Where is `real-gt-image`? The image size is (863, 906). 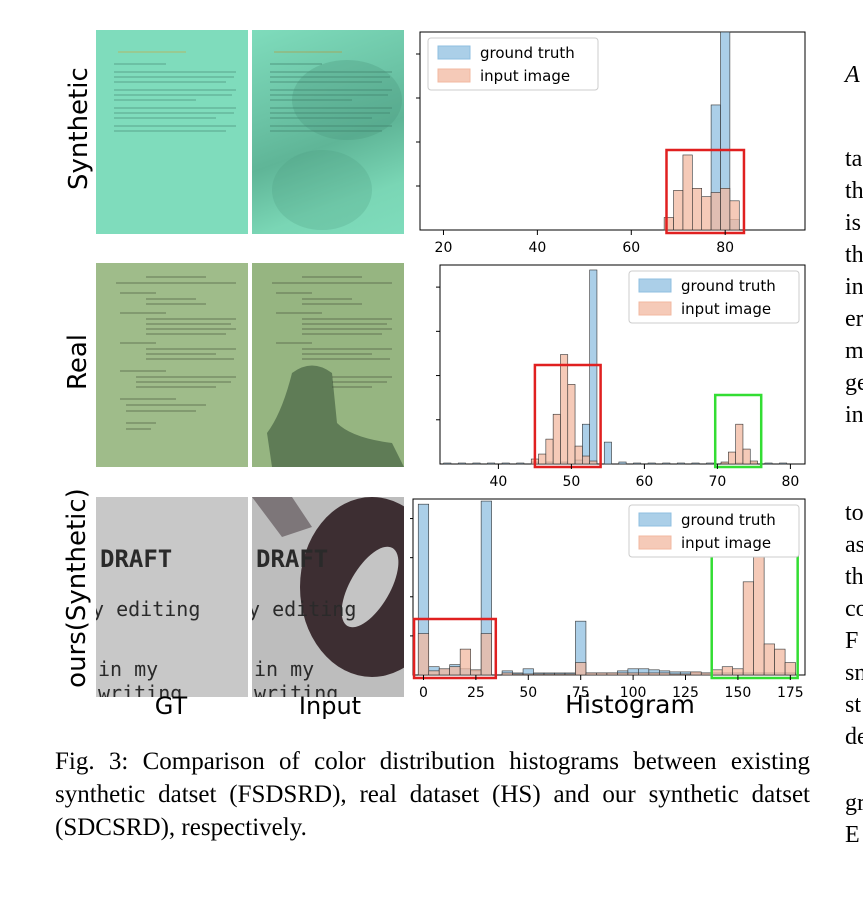
real-gt-image is located at coordinates (172, 365).